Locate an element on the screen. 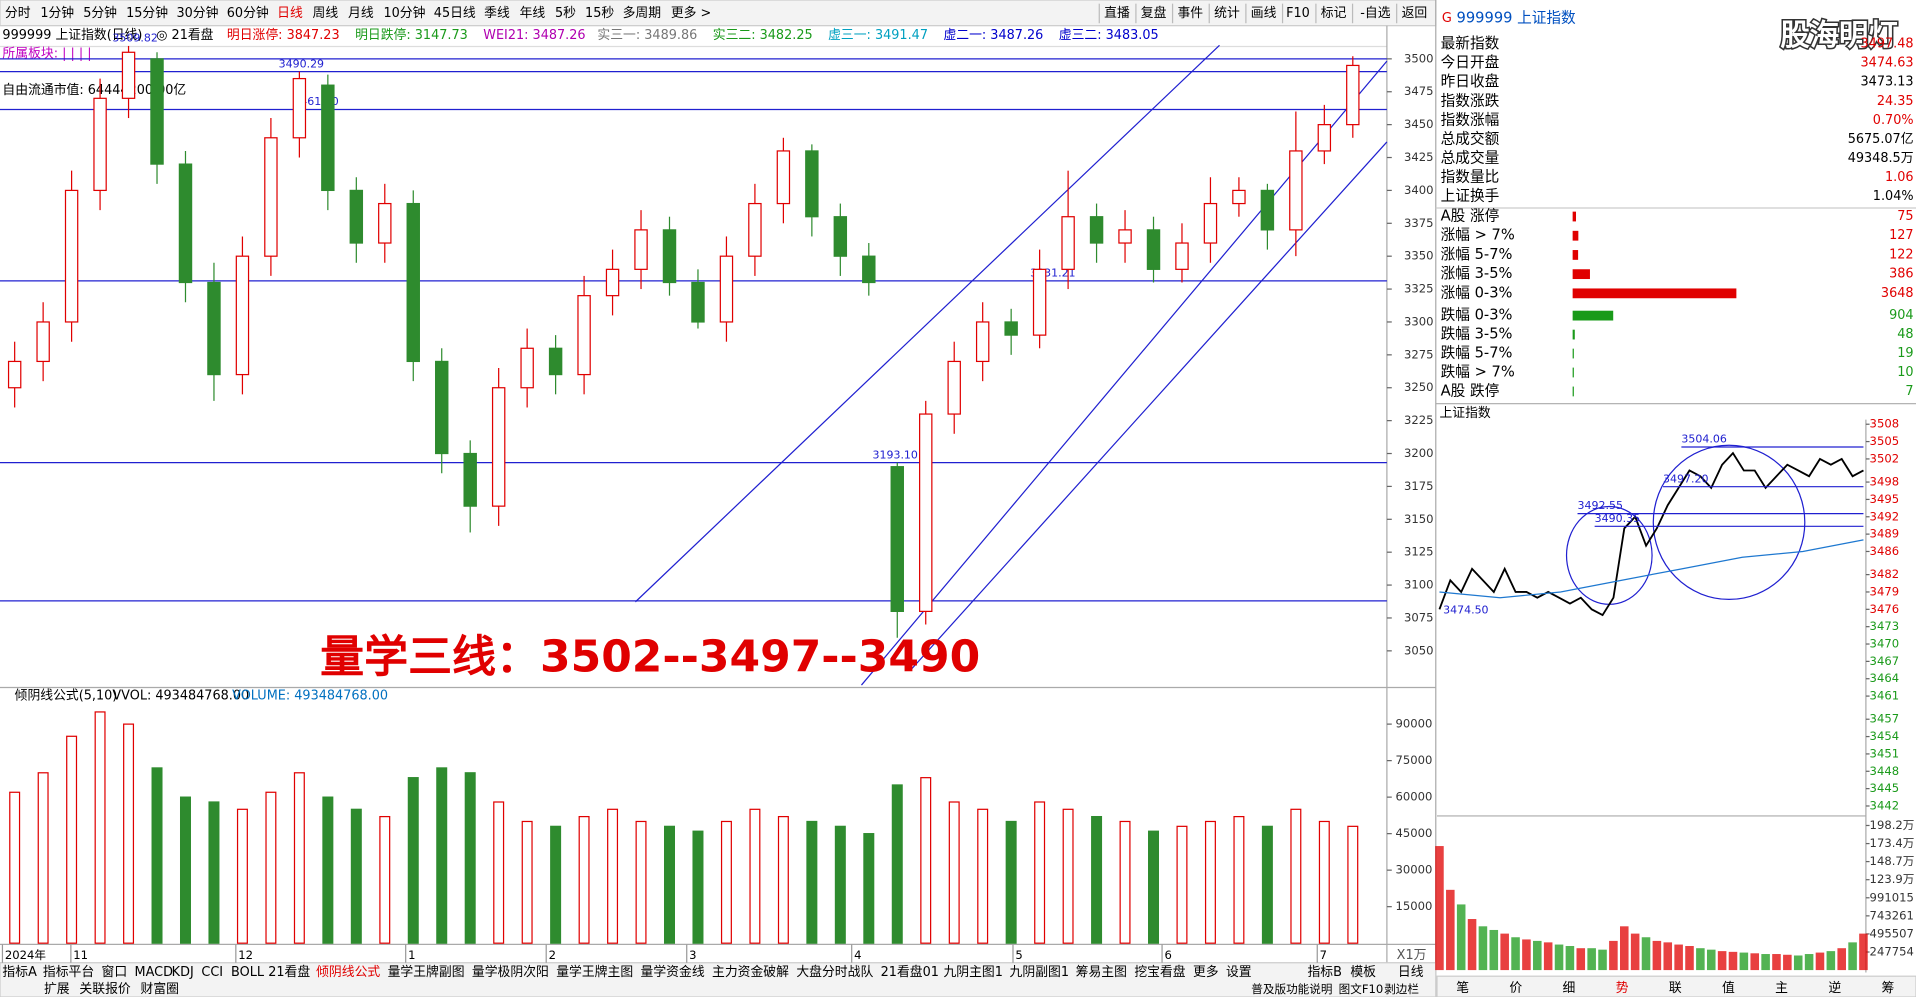 This screenshot has width=1916, height=997. side-tab: 细 is located at coordinates (1569, 988).